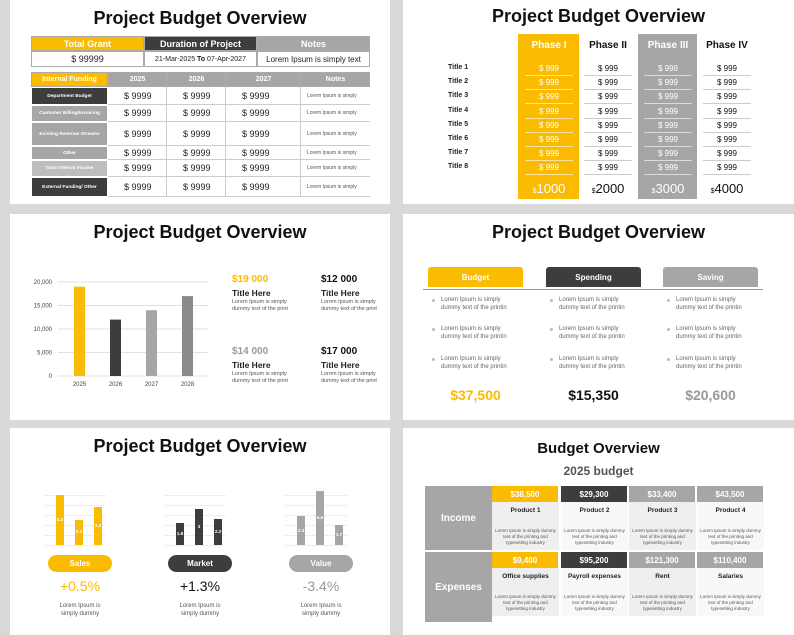 This screenshot has width=794, height=635. Describe the element at coordinates (69, 168) in the screenshot. I see `row-label: Total Internal Income` at that location.